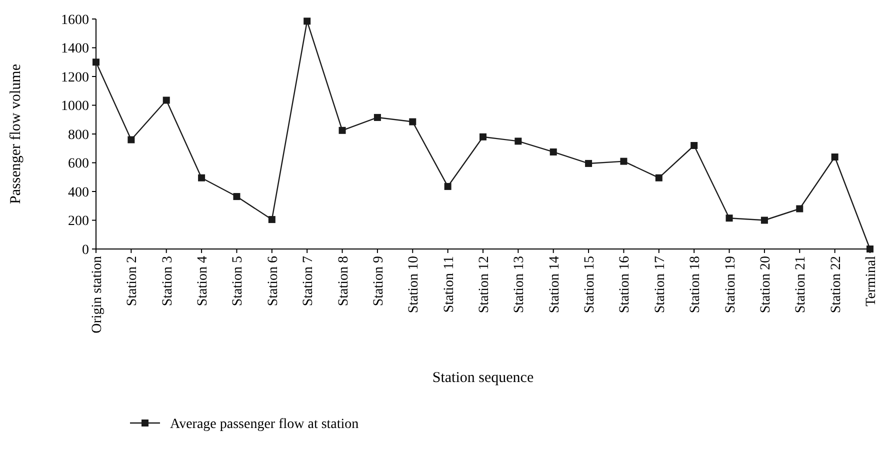 This screenshot has width=885, height=460. I want to click on x-tick-label: Station 16, so click(625, 285).